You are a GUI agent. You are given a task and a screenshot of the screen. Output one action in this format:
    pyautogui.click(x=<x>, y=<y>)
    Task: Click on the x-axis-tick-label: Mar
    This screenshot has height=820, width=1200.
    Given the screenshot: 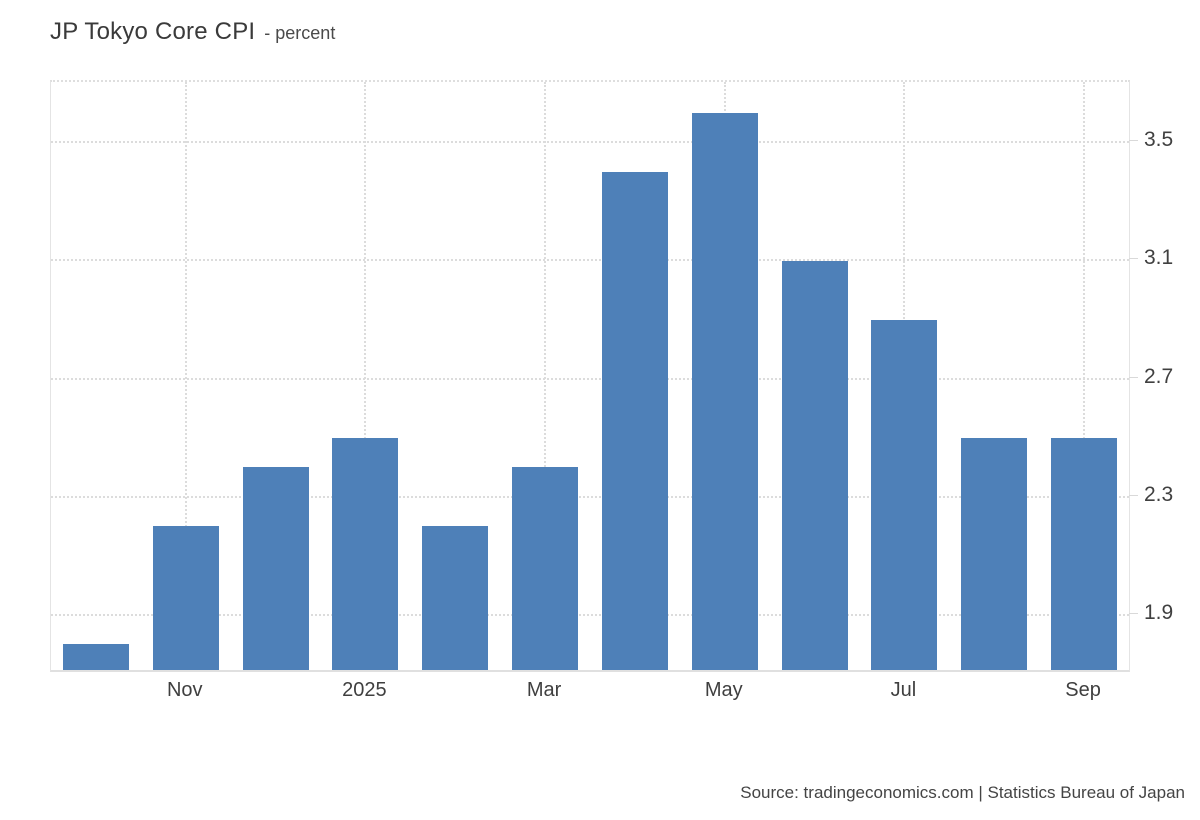 What is the action you would take?
    pyautogui.click(x=544, y=690)
    